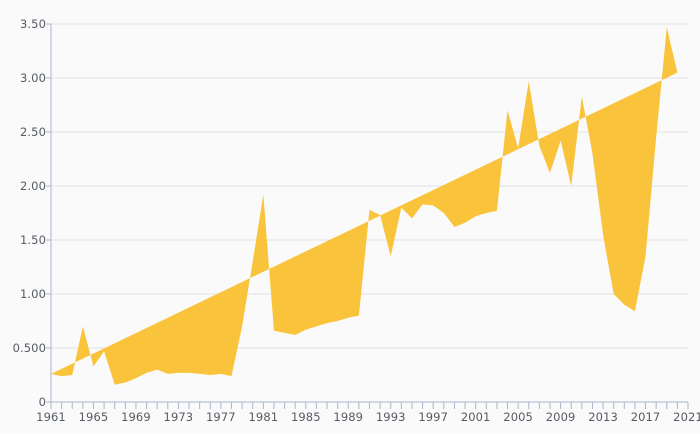 The image size is (700, 433). What do you see at coordinates (221, 417) in the screenshot?
I see `x-axis-tick-label: 1977` at bounding box center [221, 417].